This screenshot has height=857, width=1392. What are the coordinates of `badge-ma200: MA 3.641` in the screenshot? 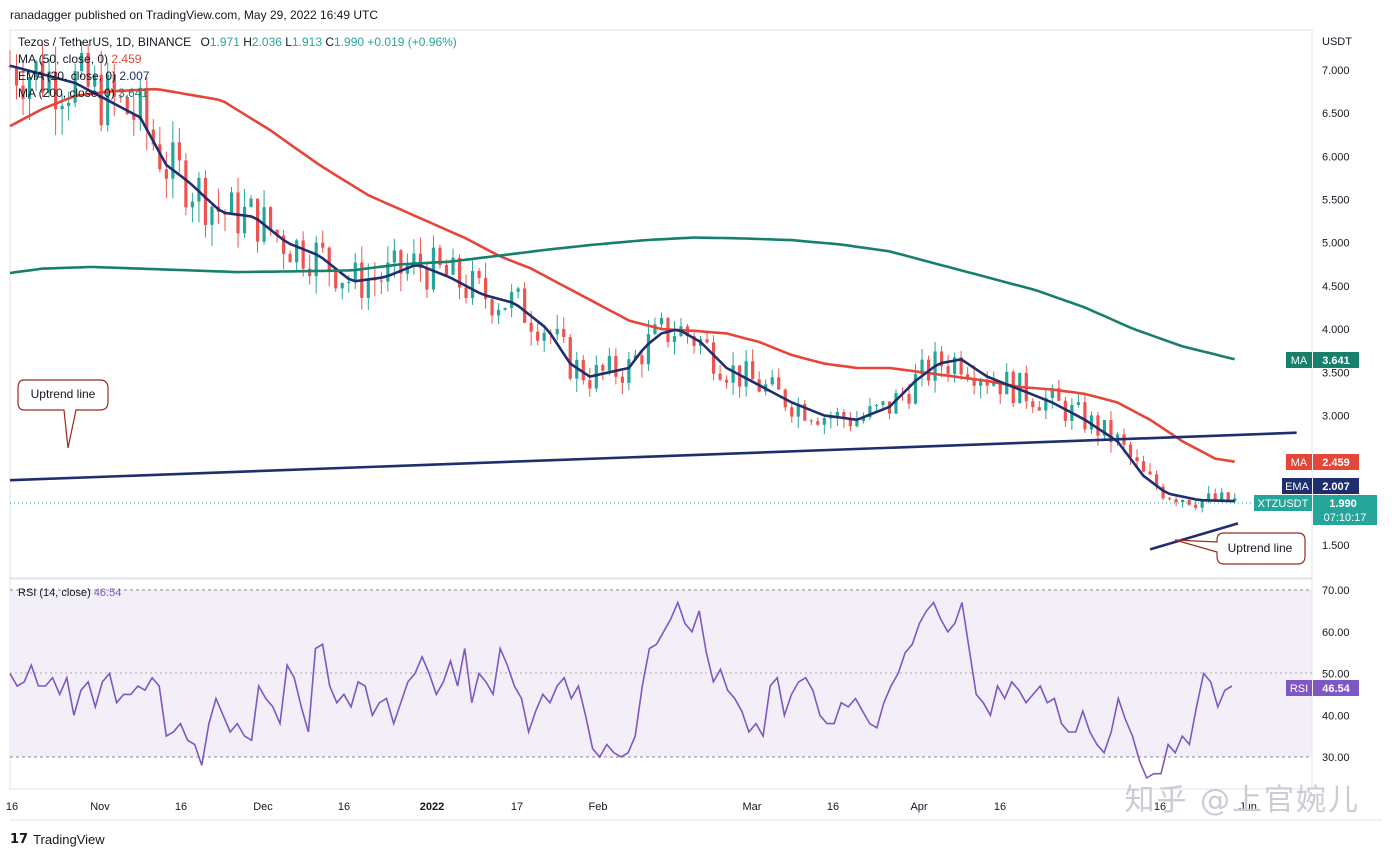 It's located at (1322, 360).